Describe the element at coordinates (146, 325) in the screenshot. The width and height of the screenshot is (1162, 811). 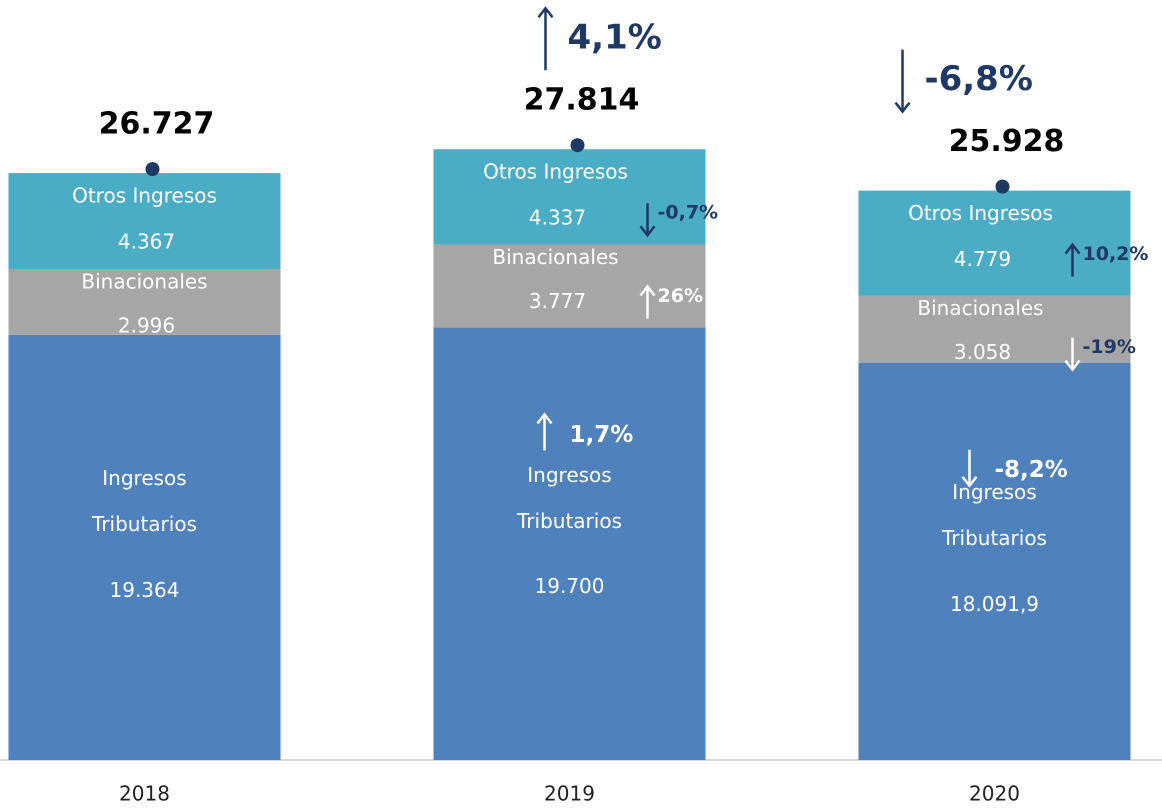
I see `segment-value: 2.996` at that location.